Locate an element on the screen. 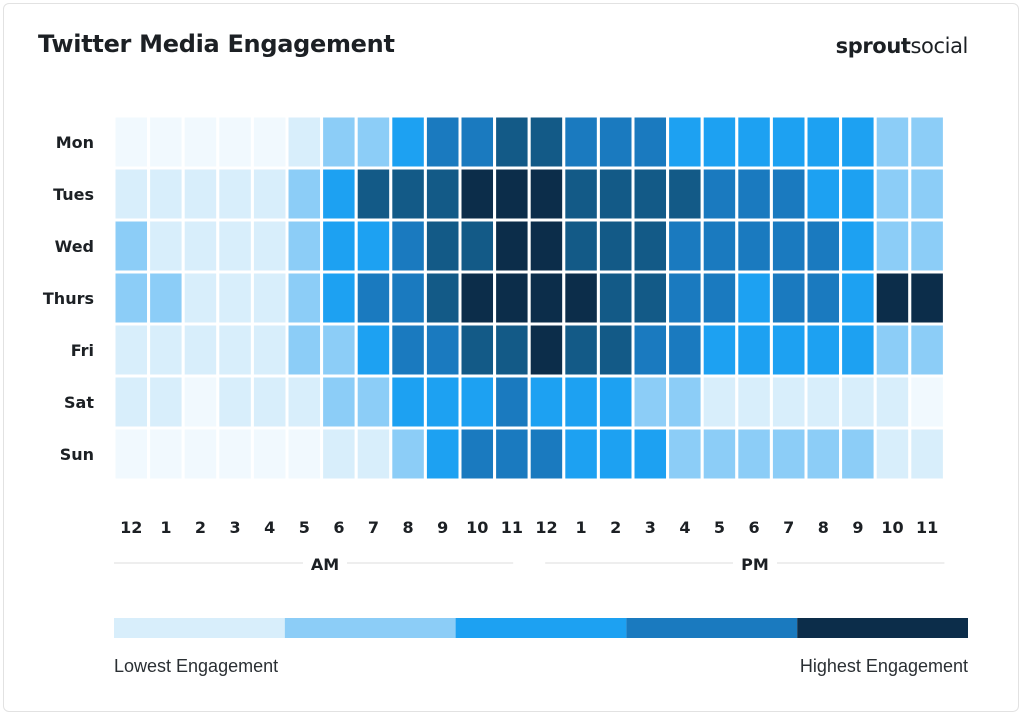  hour-label: 9 is located at coordinates (442, 527).